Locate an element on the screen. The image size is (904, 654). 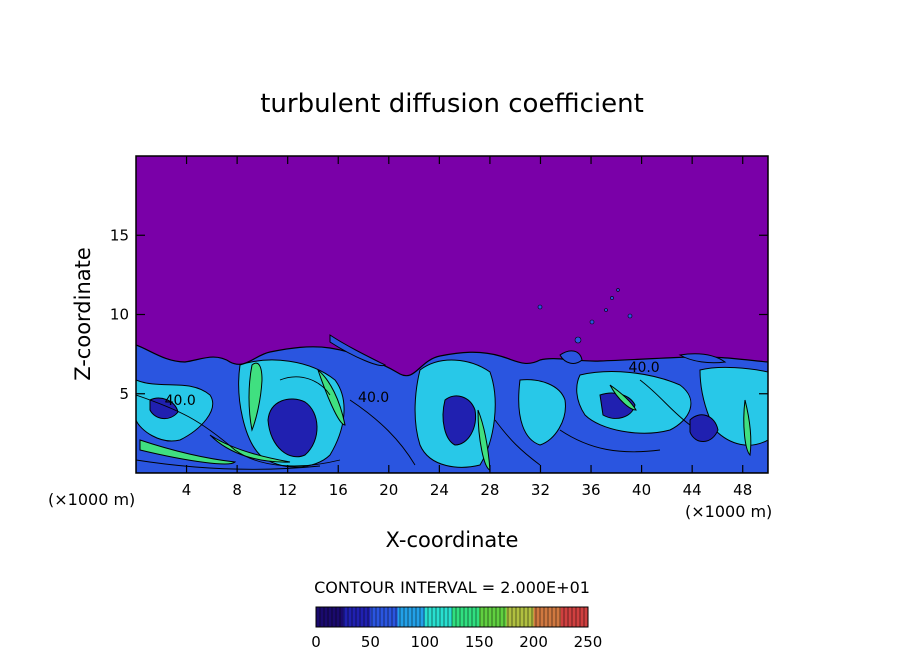
x-tick-label: 40 is located at coordinates (641, 490).